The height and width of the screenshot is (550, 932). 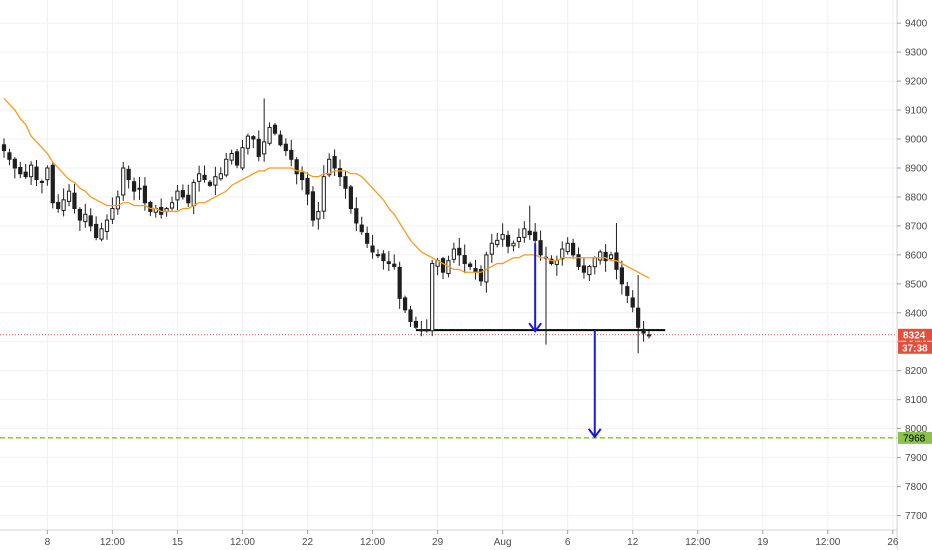 I want to click on arrow-to-support, so click(x=535, y=288).